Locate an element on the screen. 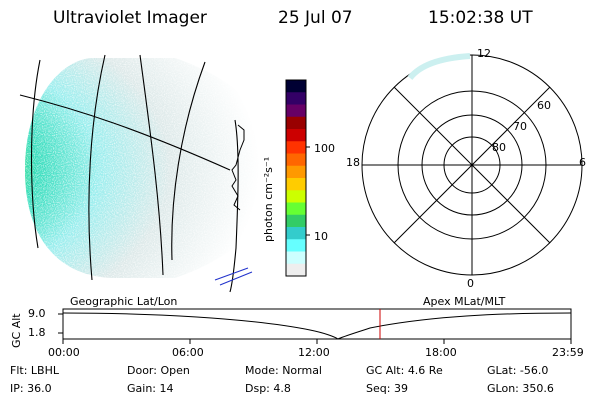 The image size is (600, 400). colorbar-frame is located at coordinates (296, 178).